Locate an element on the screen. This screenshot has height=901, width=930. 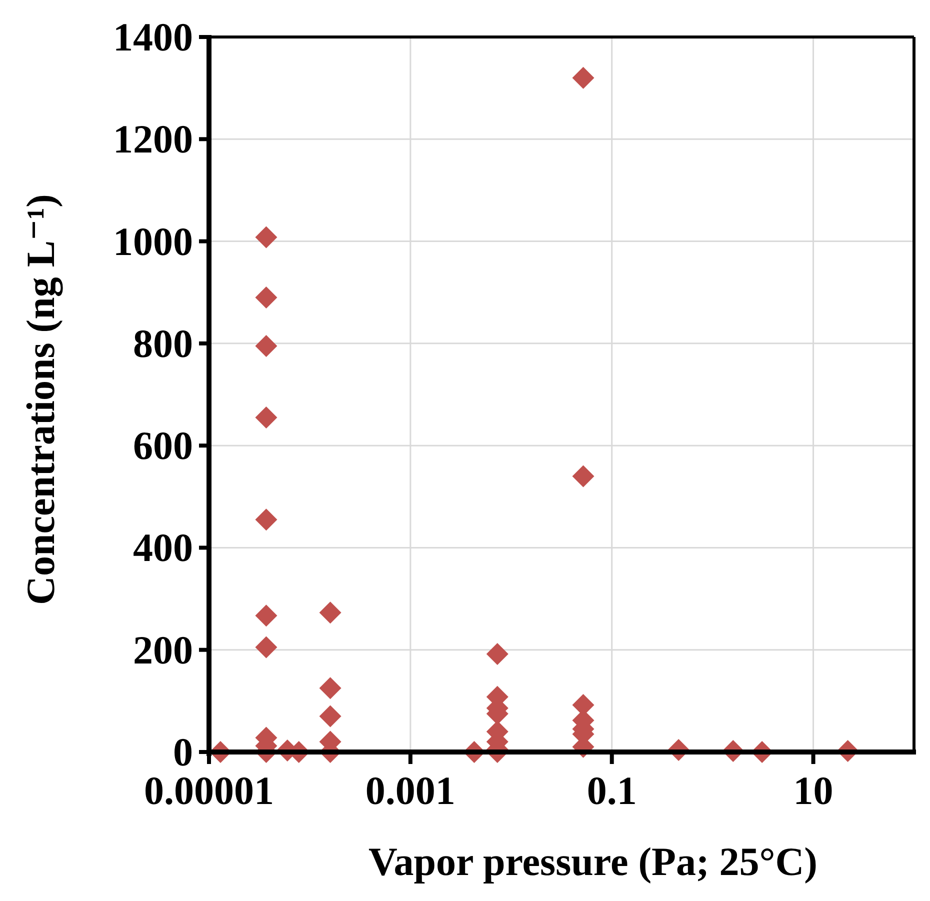
x-tick-label: 0.001 is located at coordinates (410, 790).